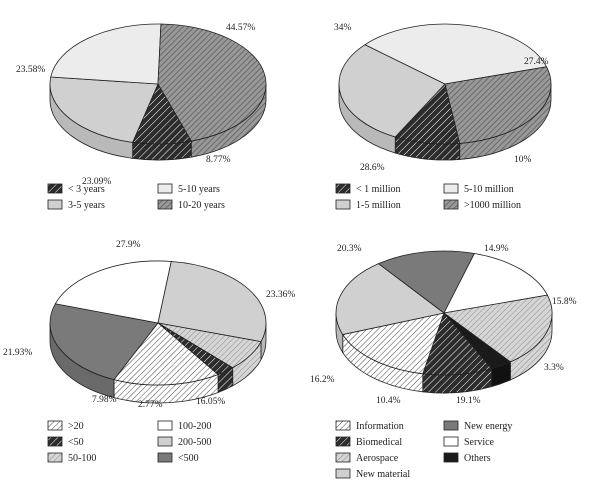  Describe the element at coordinates (150, 405) in the screenshot. I see `slice-label: 2.77%` at that location.